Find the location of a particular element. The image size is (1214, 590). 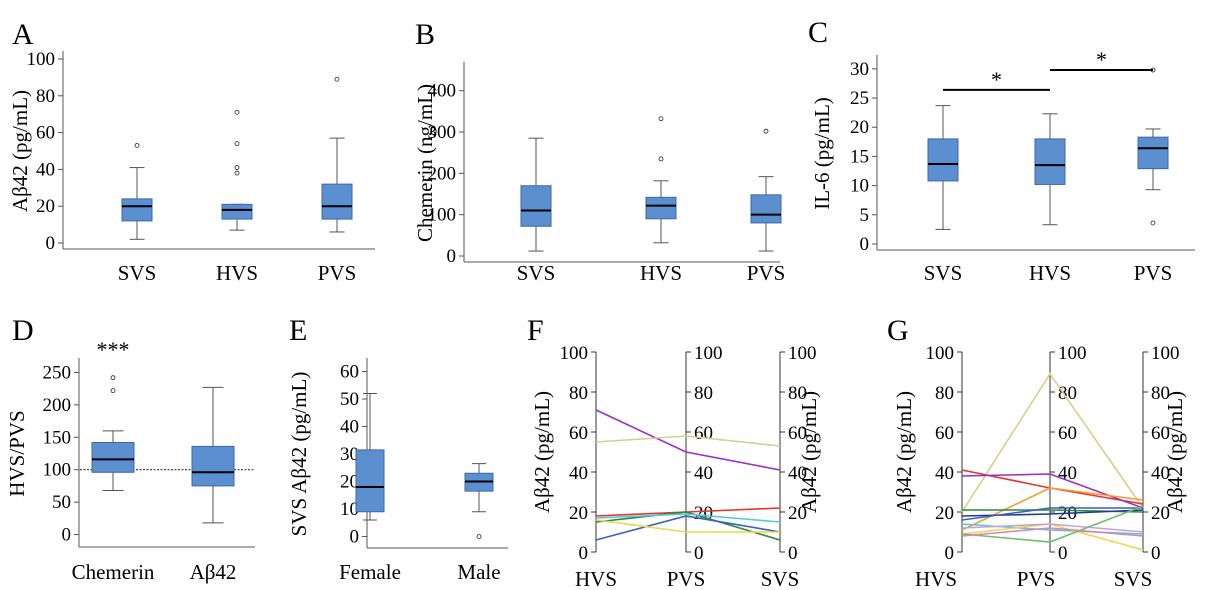

y-tick-label: 300 is located at coordinates (442, 132).